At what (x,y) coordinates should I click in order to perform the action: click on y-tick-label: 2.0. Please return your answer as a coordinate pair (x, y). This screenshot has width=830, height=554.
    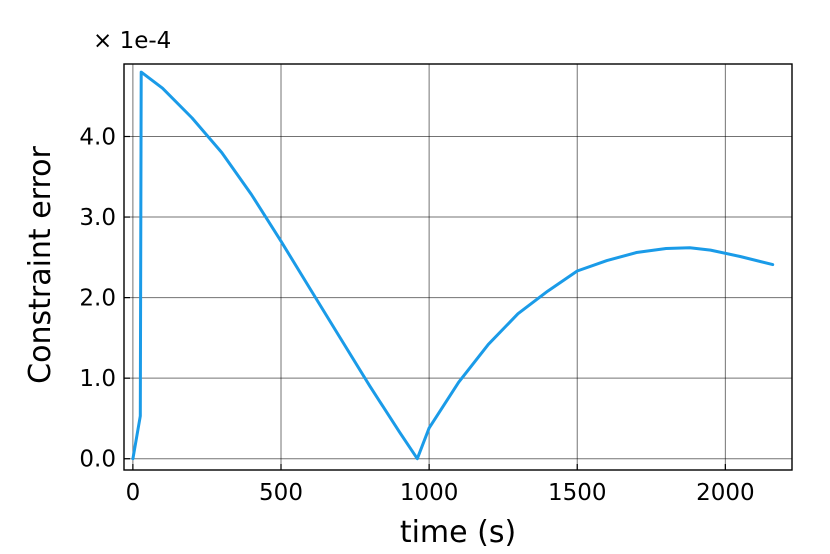
    Looking at the image, I should click on (97, 299).